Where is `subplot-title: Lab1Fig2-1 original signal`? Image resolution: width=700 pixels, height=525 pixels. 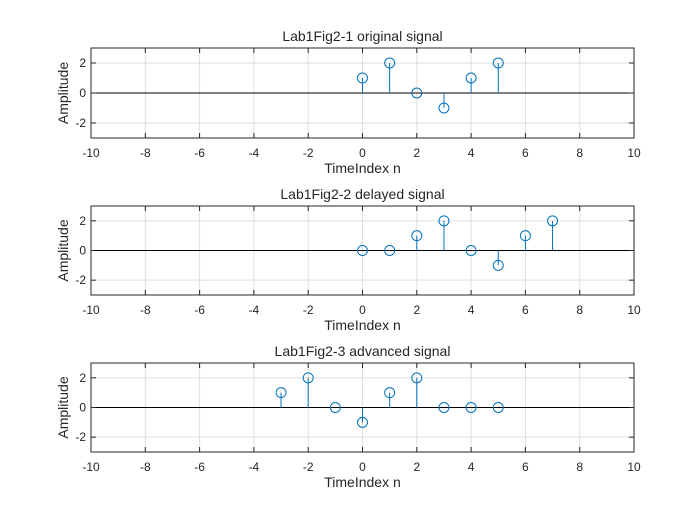 subplot-title: Lab1Fig2-1 original signal is located at coordinates (362, 36).